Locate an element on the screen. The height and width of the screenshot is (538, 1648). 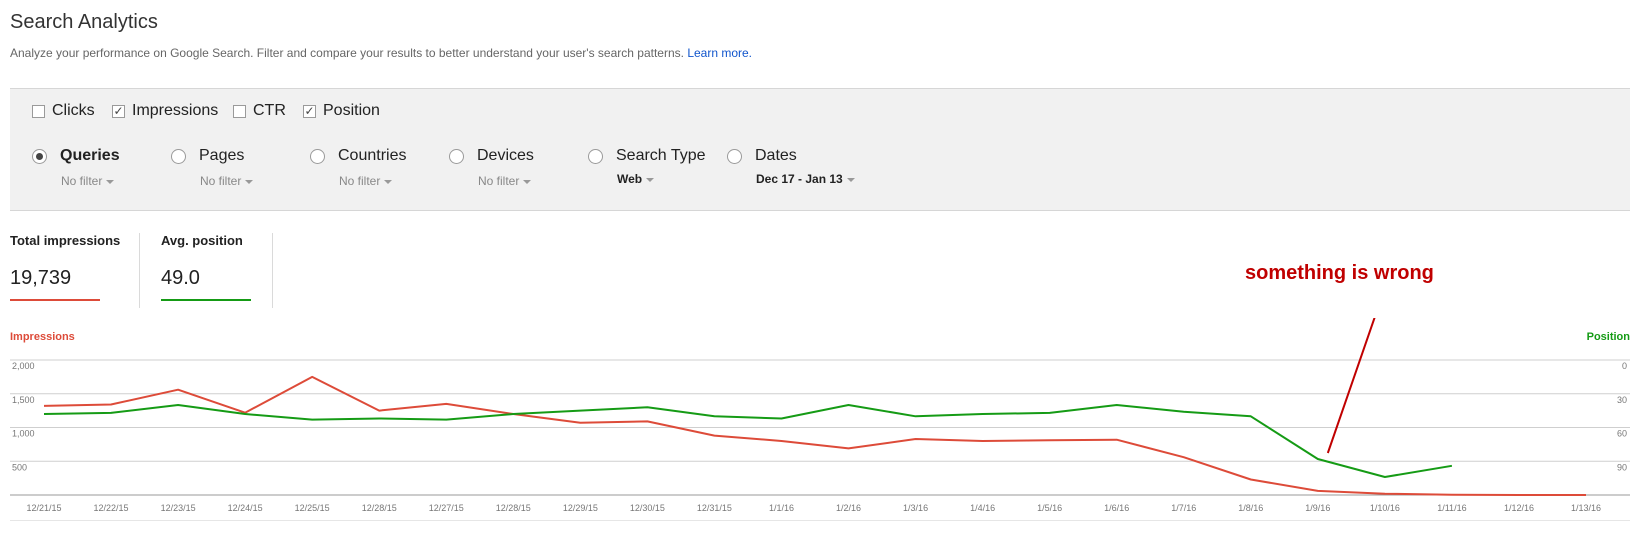
position-checkbox: ✓ is located at coordinates (309, 111).